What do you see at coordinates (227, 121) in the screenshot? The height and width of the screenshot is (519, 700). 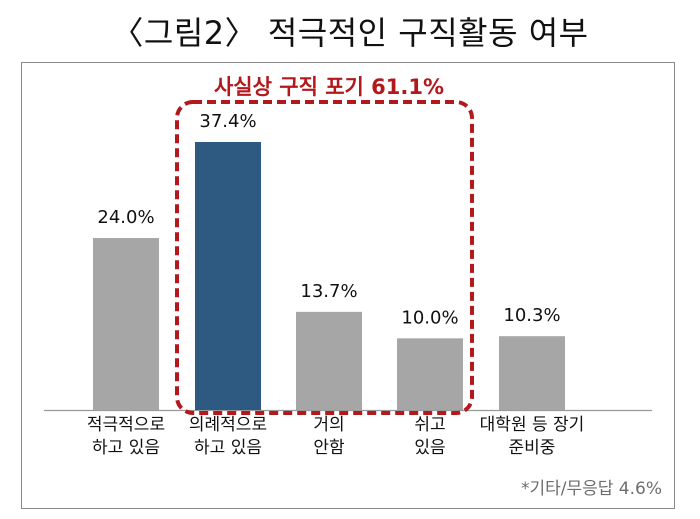 I see `data-label-1: 37.4%` at bounding box center [227, 121].